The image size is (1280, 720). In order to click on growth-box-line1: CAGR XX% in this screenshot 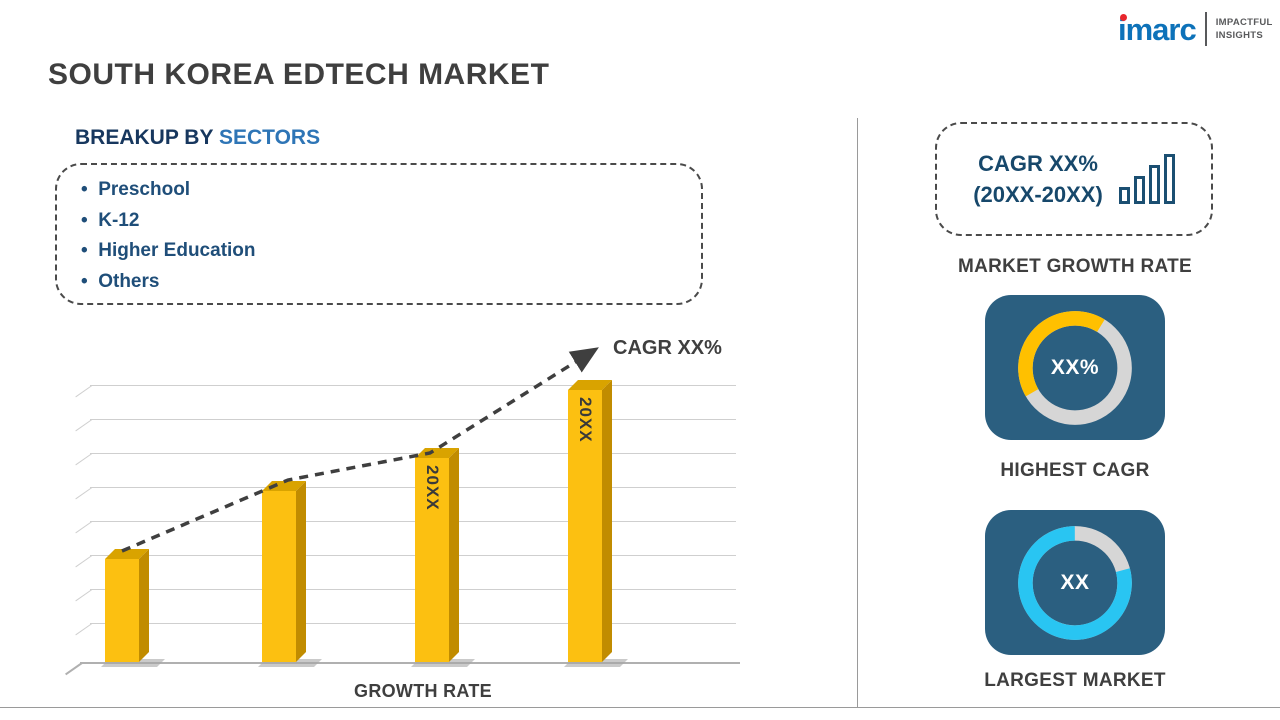, I will do `click(1038, 163)`.